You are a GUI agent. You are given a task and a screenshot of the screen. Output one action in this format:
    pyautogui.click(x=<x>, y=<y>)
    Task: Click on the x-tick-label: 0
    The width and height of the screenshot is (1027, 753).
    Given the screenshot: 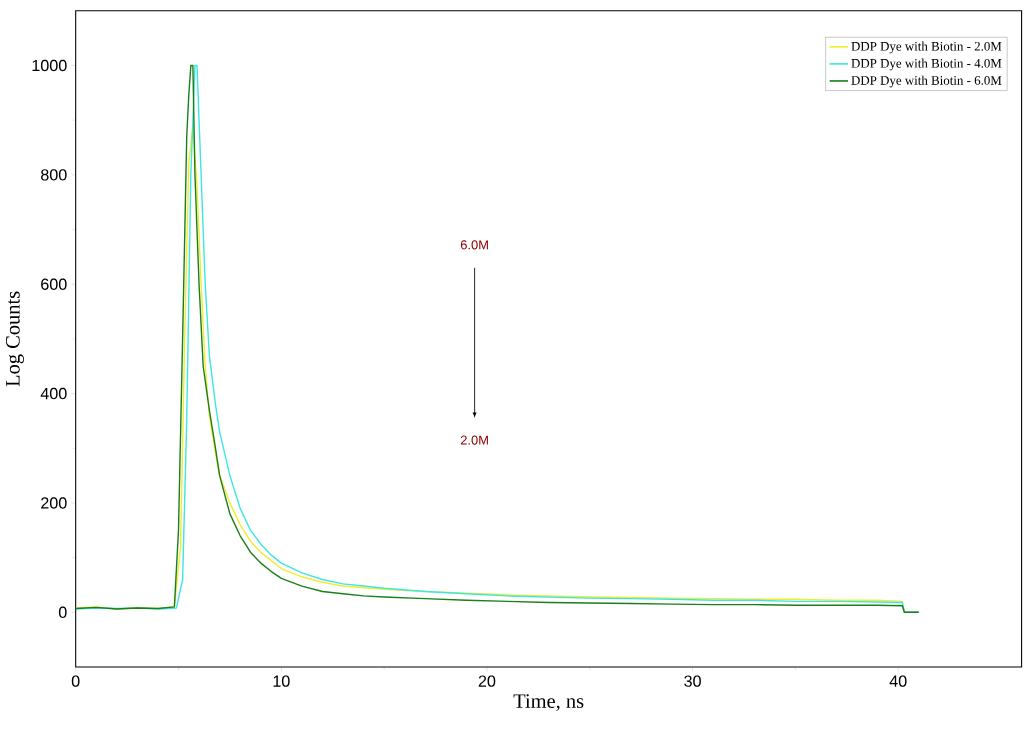 What is the action you would take?
    pyautogui.click(x=75, y=681)
    